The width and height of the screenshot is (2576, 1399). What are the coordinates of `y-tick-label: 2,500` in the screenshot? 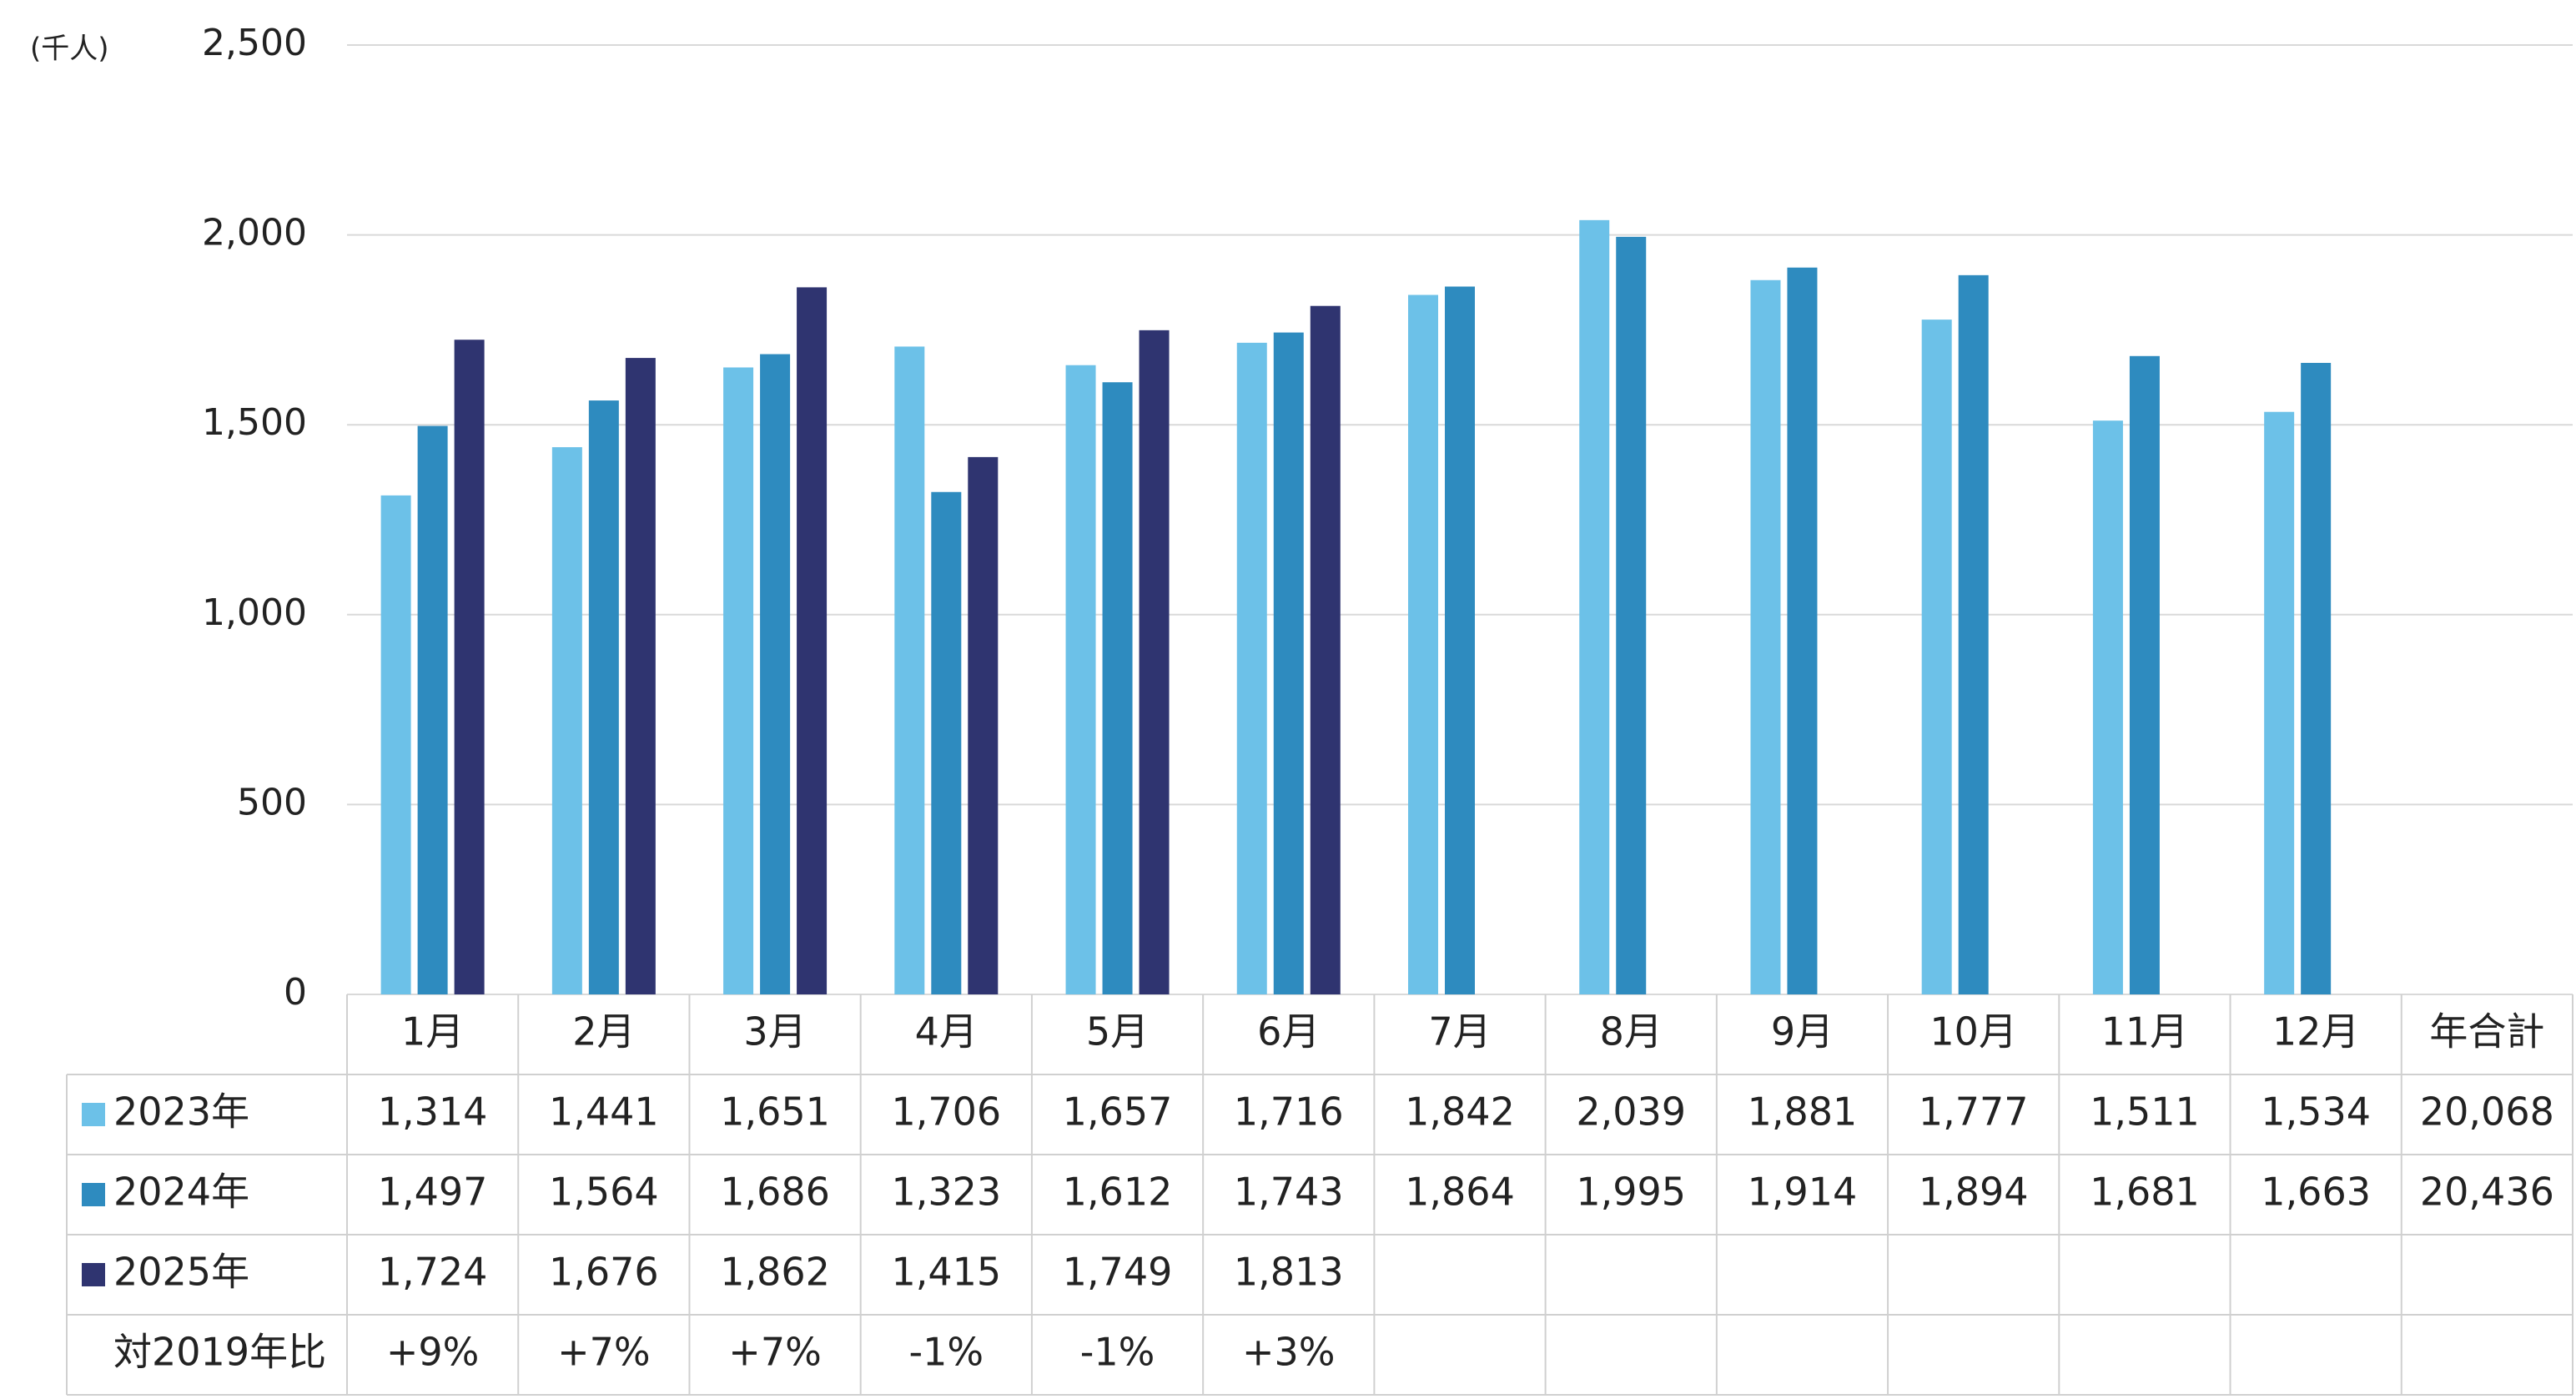 It's located at (254, 43).